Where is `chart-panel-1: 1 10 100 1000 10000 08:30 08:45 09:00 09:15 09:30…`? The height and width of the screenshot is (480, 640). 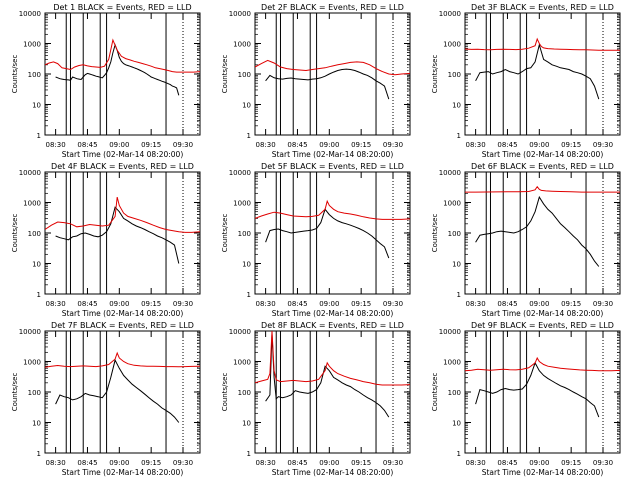
chart-panel-1: 1 10 100 1000 10000 08:30 08:45 09:00 09:15 09:30… is located at coordinates (106, 81).